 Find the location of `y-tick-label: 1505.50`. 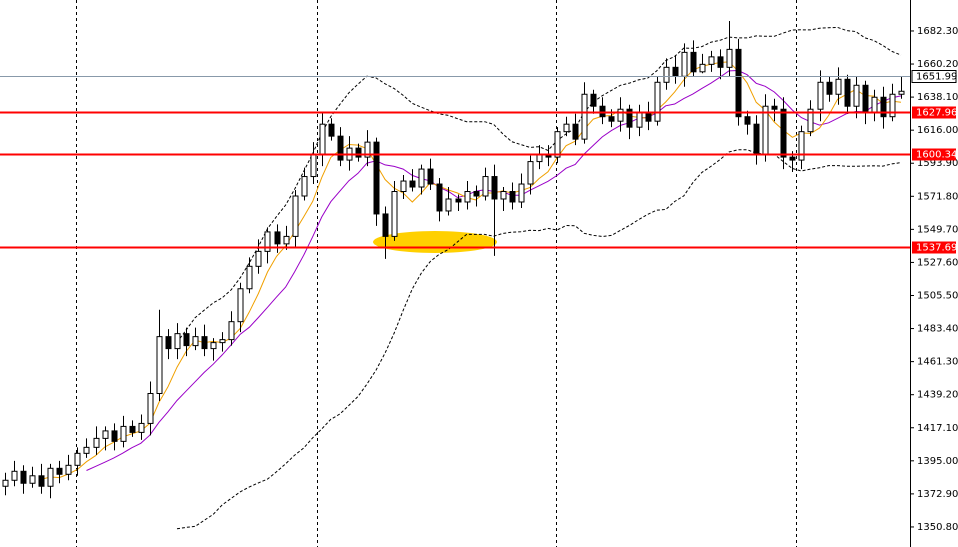

y-tick-label: 1505.50 is located at coordinates (937, 295).